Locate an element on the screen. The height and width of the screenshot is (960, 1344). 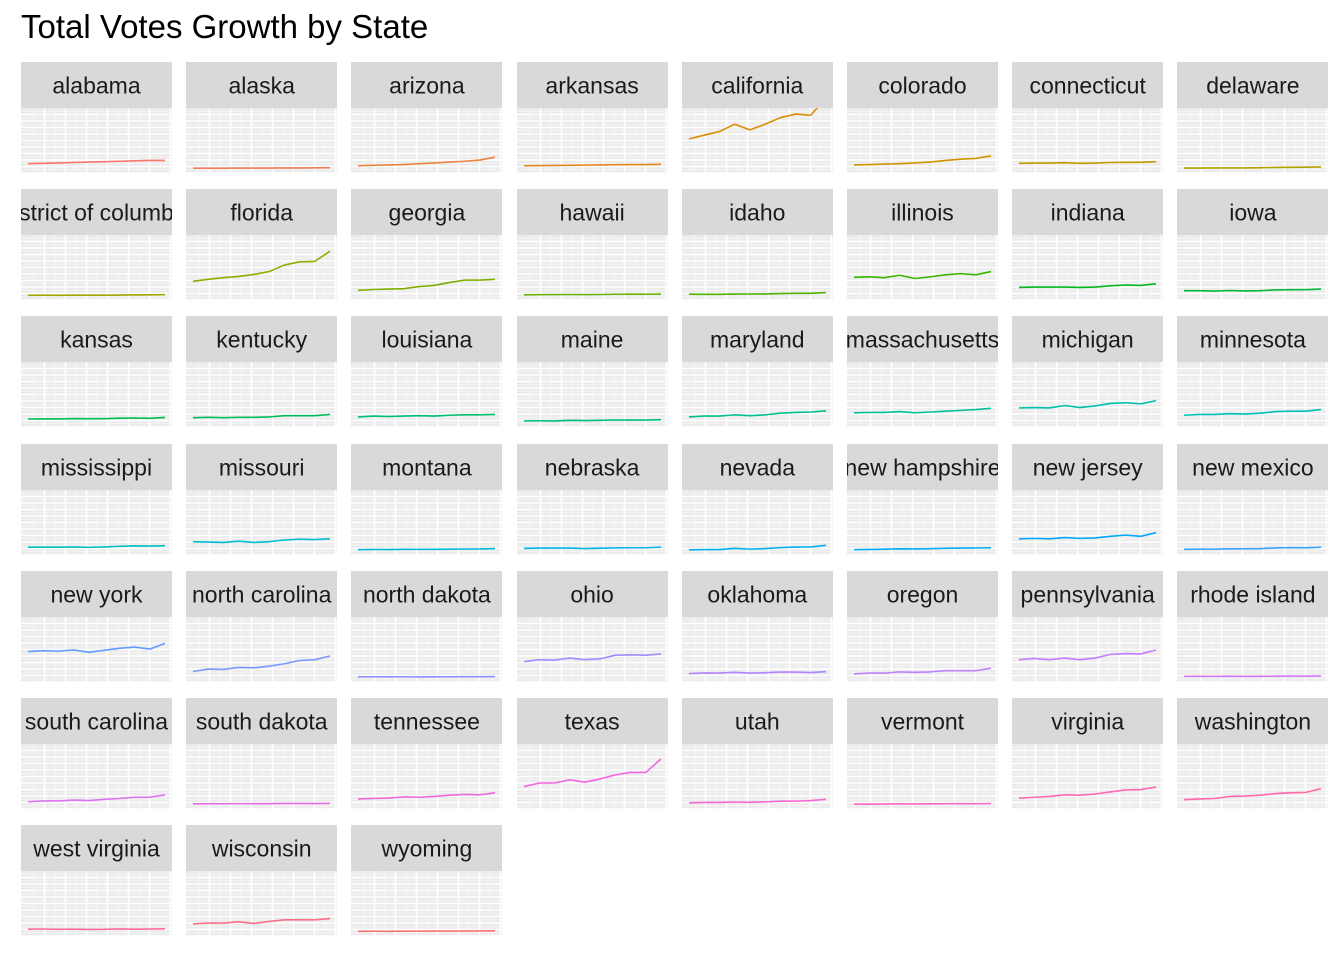
facet-panel: arizona is located at coordinates (427, 117).